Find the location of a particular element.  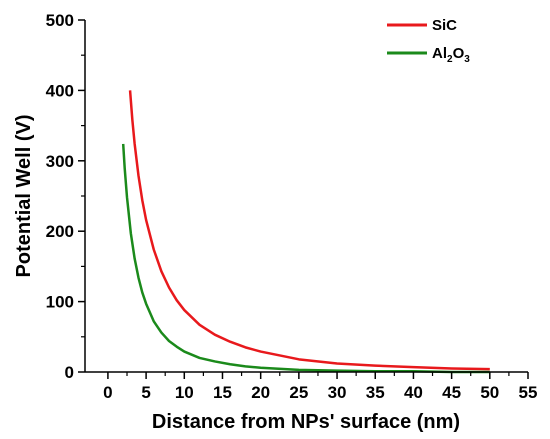

x-axis-title: Distance from NPs' surface (nm) is located at coordinates (306, 422).